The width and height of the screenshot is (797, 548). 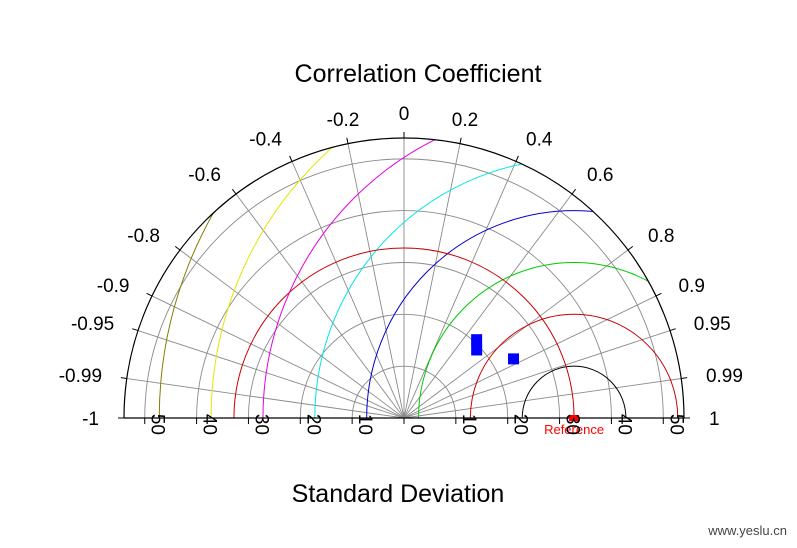 I want to click on reference-label: Reference, so click(x=574, y=429).